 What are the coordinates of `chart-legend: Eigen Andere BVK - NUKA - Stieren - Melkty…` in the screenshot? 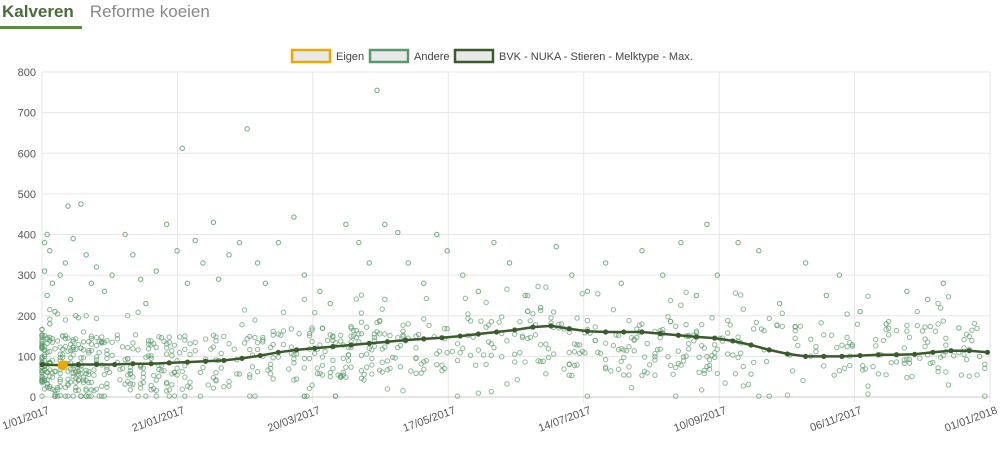 It's located at (491, 56).